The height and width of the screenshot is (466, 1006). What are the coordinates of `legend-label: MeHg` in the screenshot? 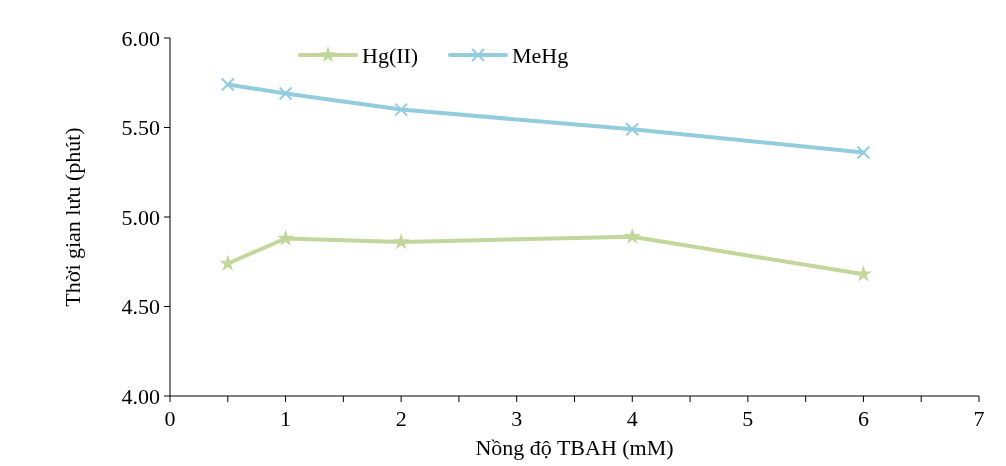 It's located at (540, 55).